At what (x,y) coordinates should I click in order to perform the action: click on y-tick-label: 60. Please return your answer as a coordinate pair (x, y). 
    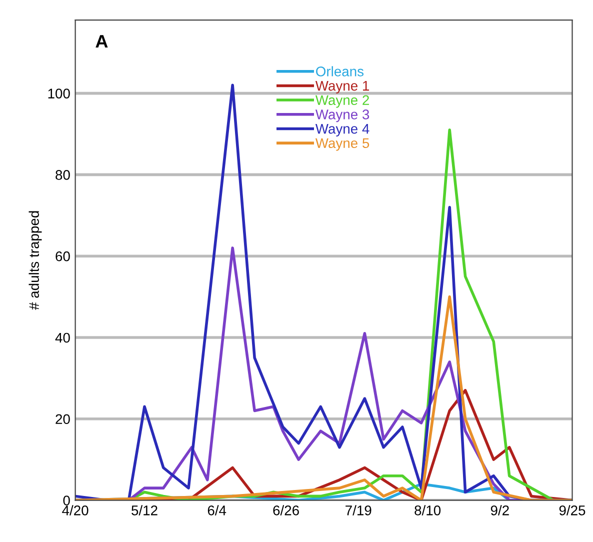
    Looking at the image, I should click on (63, 256).